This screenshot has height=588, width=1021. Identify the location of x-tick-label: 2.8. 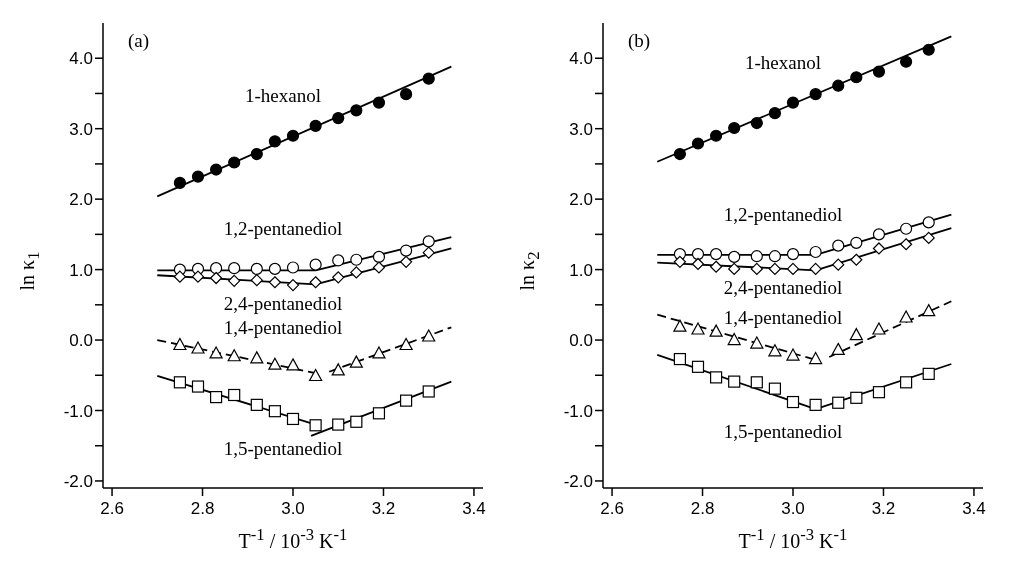
(702, 509).